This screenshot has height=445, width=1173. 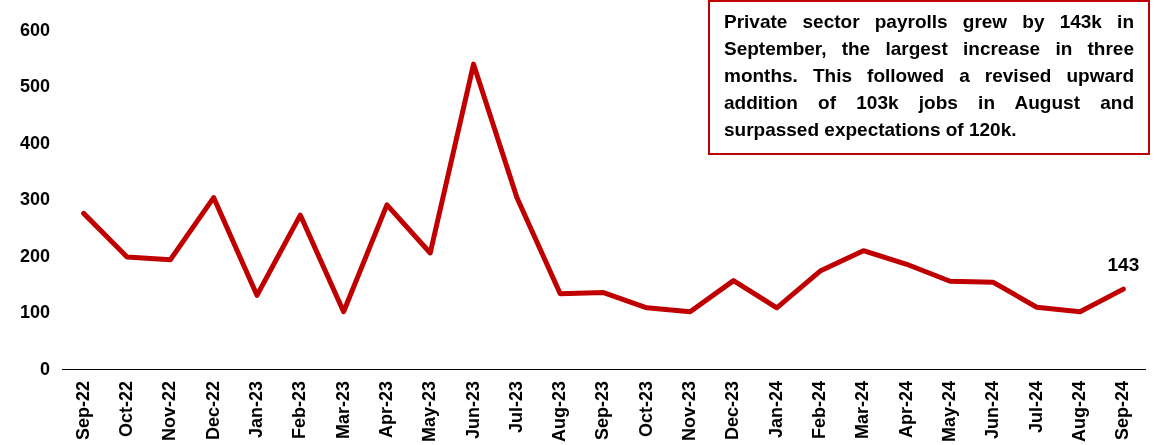 I want to click on x-tick-label: Jul-24, so click(x=1035, y=406).